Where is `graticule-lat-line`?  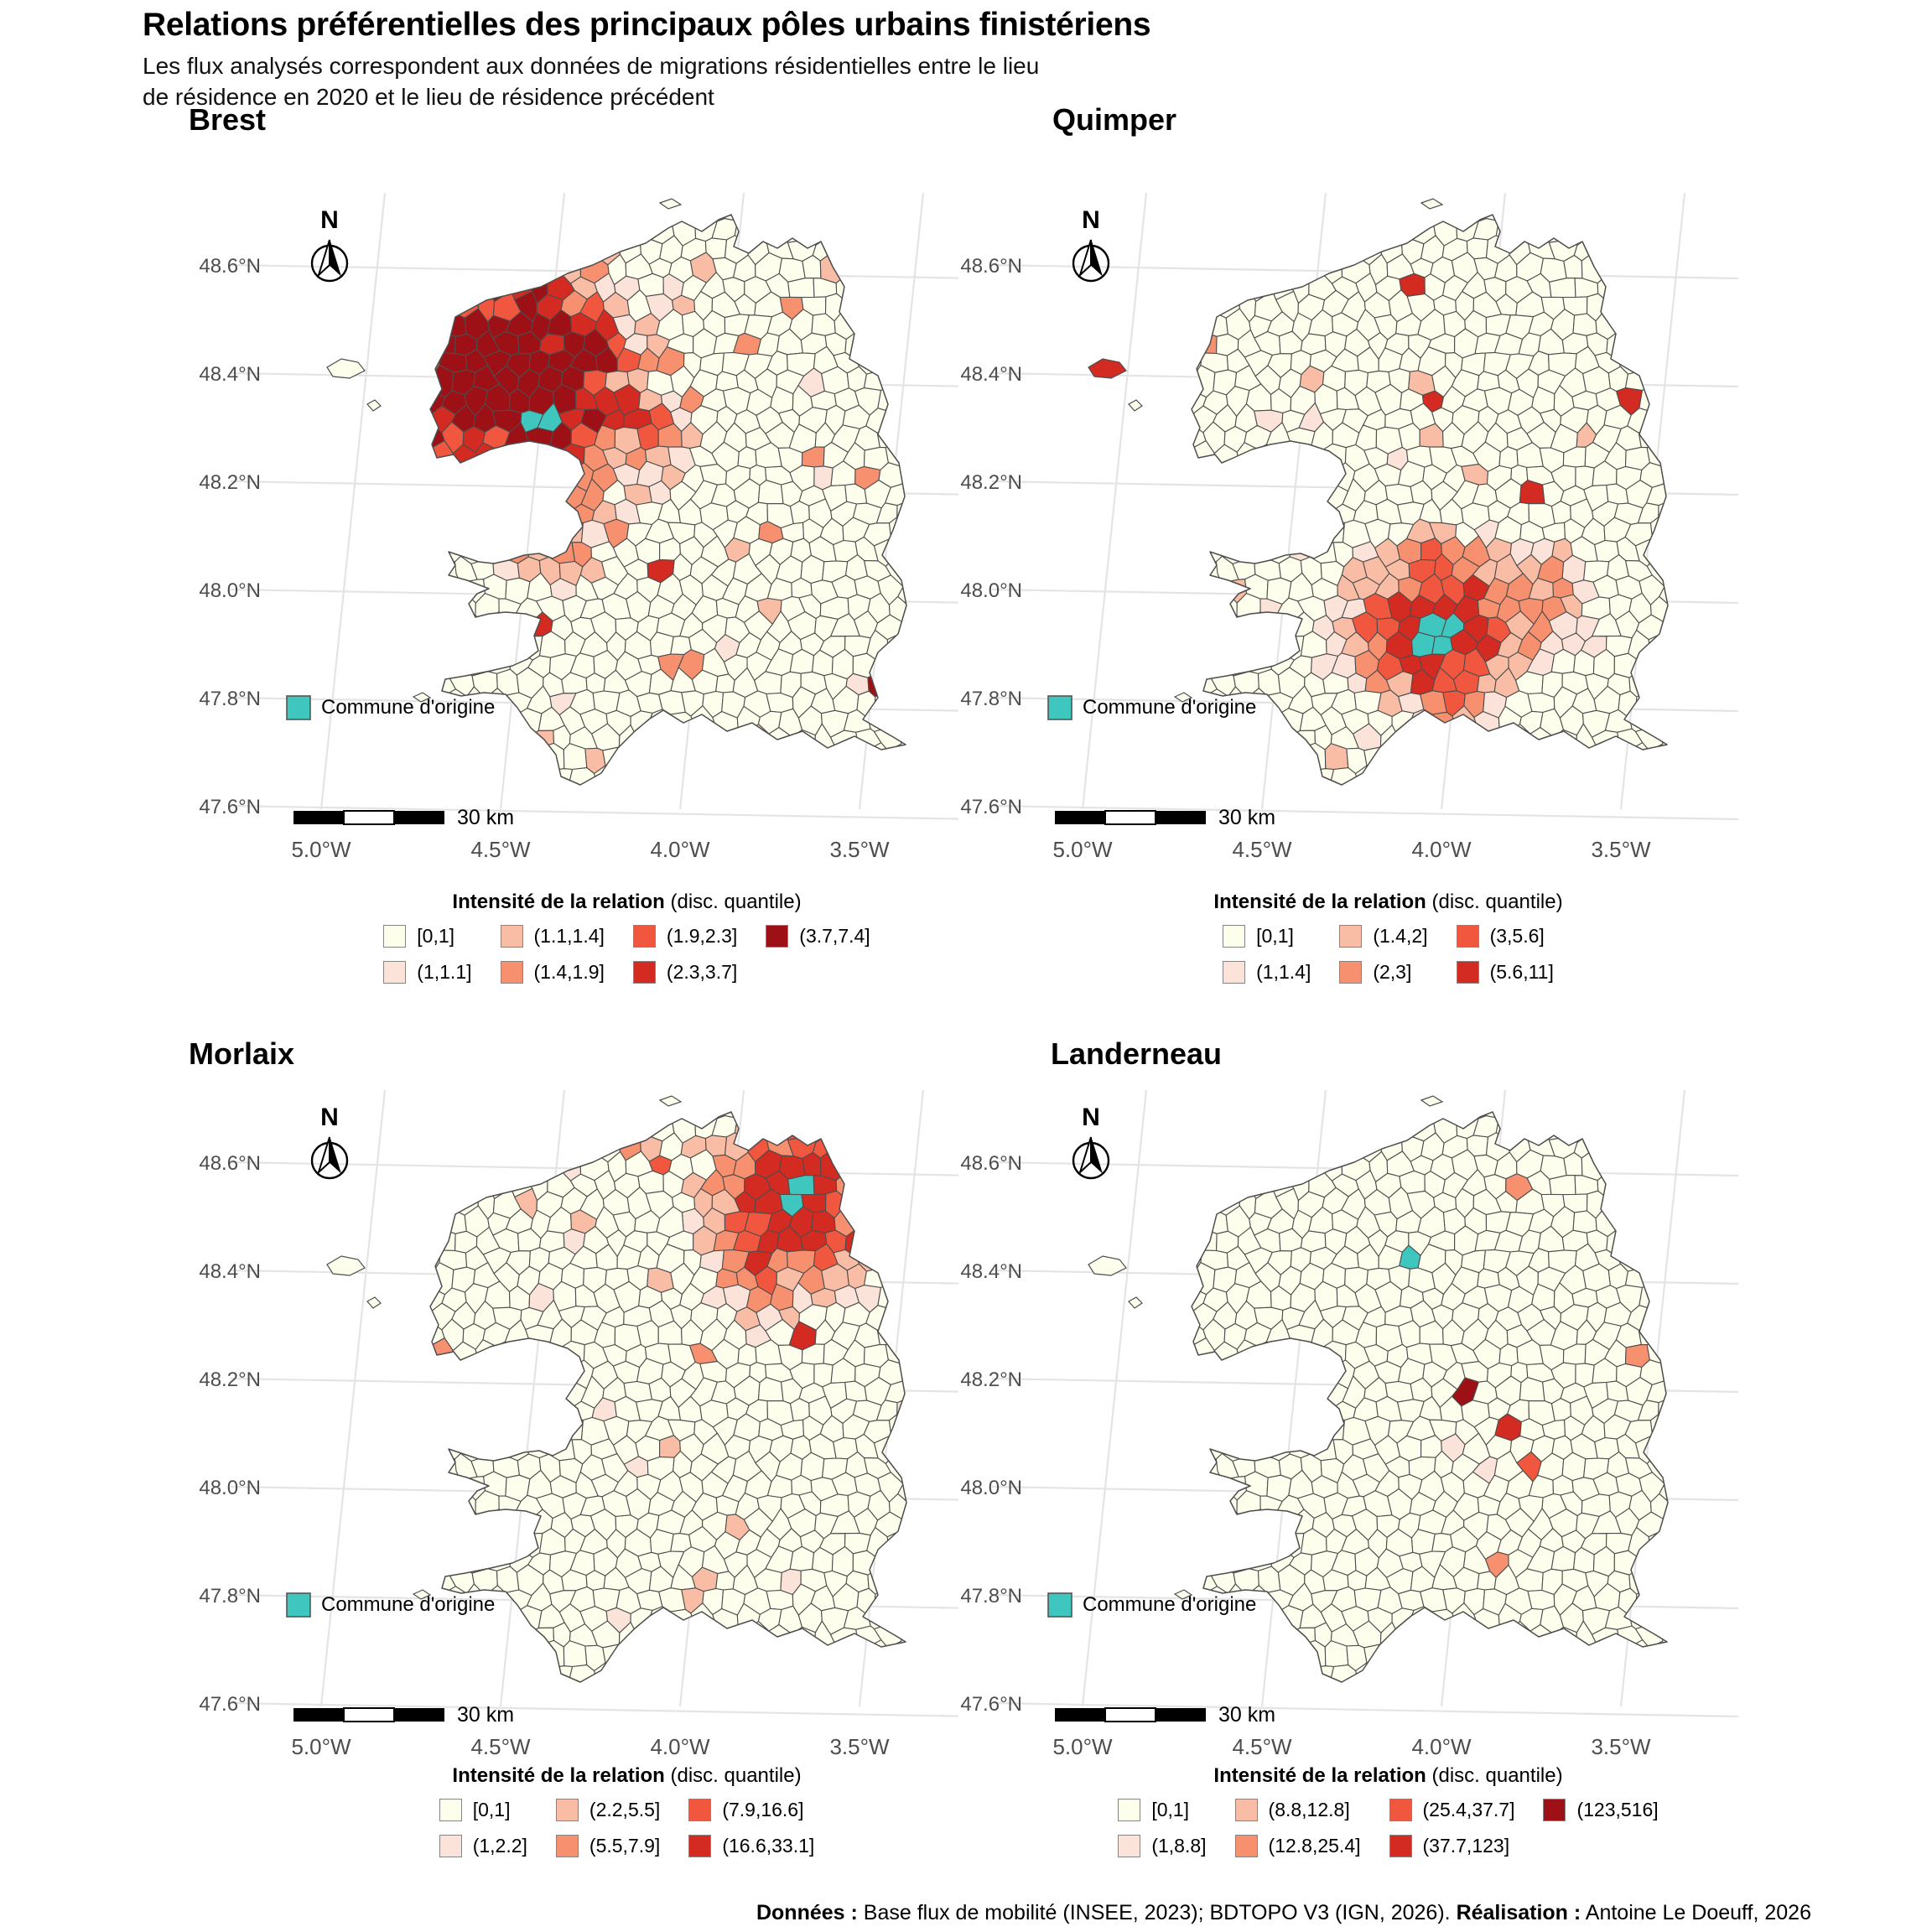
graticule-lat-line is located at coordinates (1365, 812).